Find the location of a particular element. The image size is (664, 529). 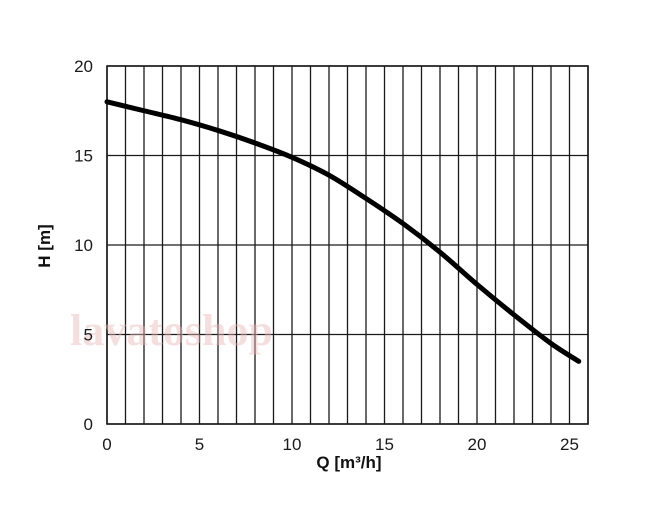

x-tick-label: 5 is located at coordinates (199, 444).